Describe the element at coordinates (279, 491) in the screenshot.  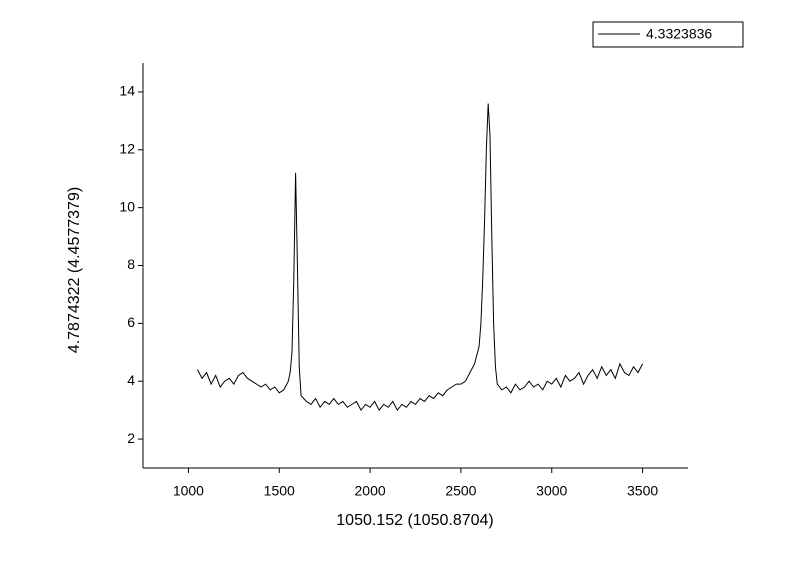
I see `x-tick-label: 1500` at that location.